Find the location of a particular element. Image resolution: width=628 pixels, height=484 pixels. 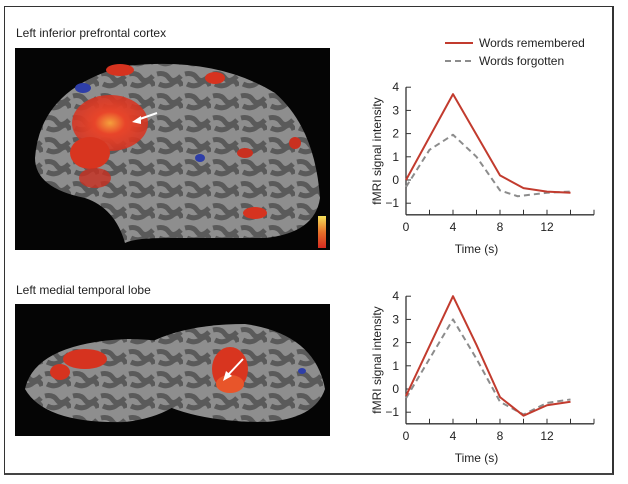

legend-item-remembered: Words remembered is located at coordinates (515, 43).